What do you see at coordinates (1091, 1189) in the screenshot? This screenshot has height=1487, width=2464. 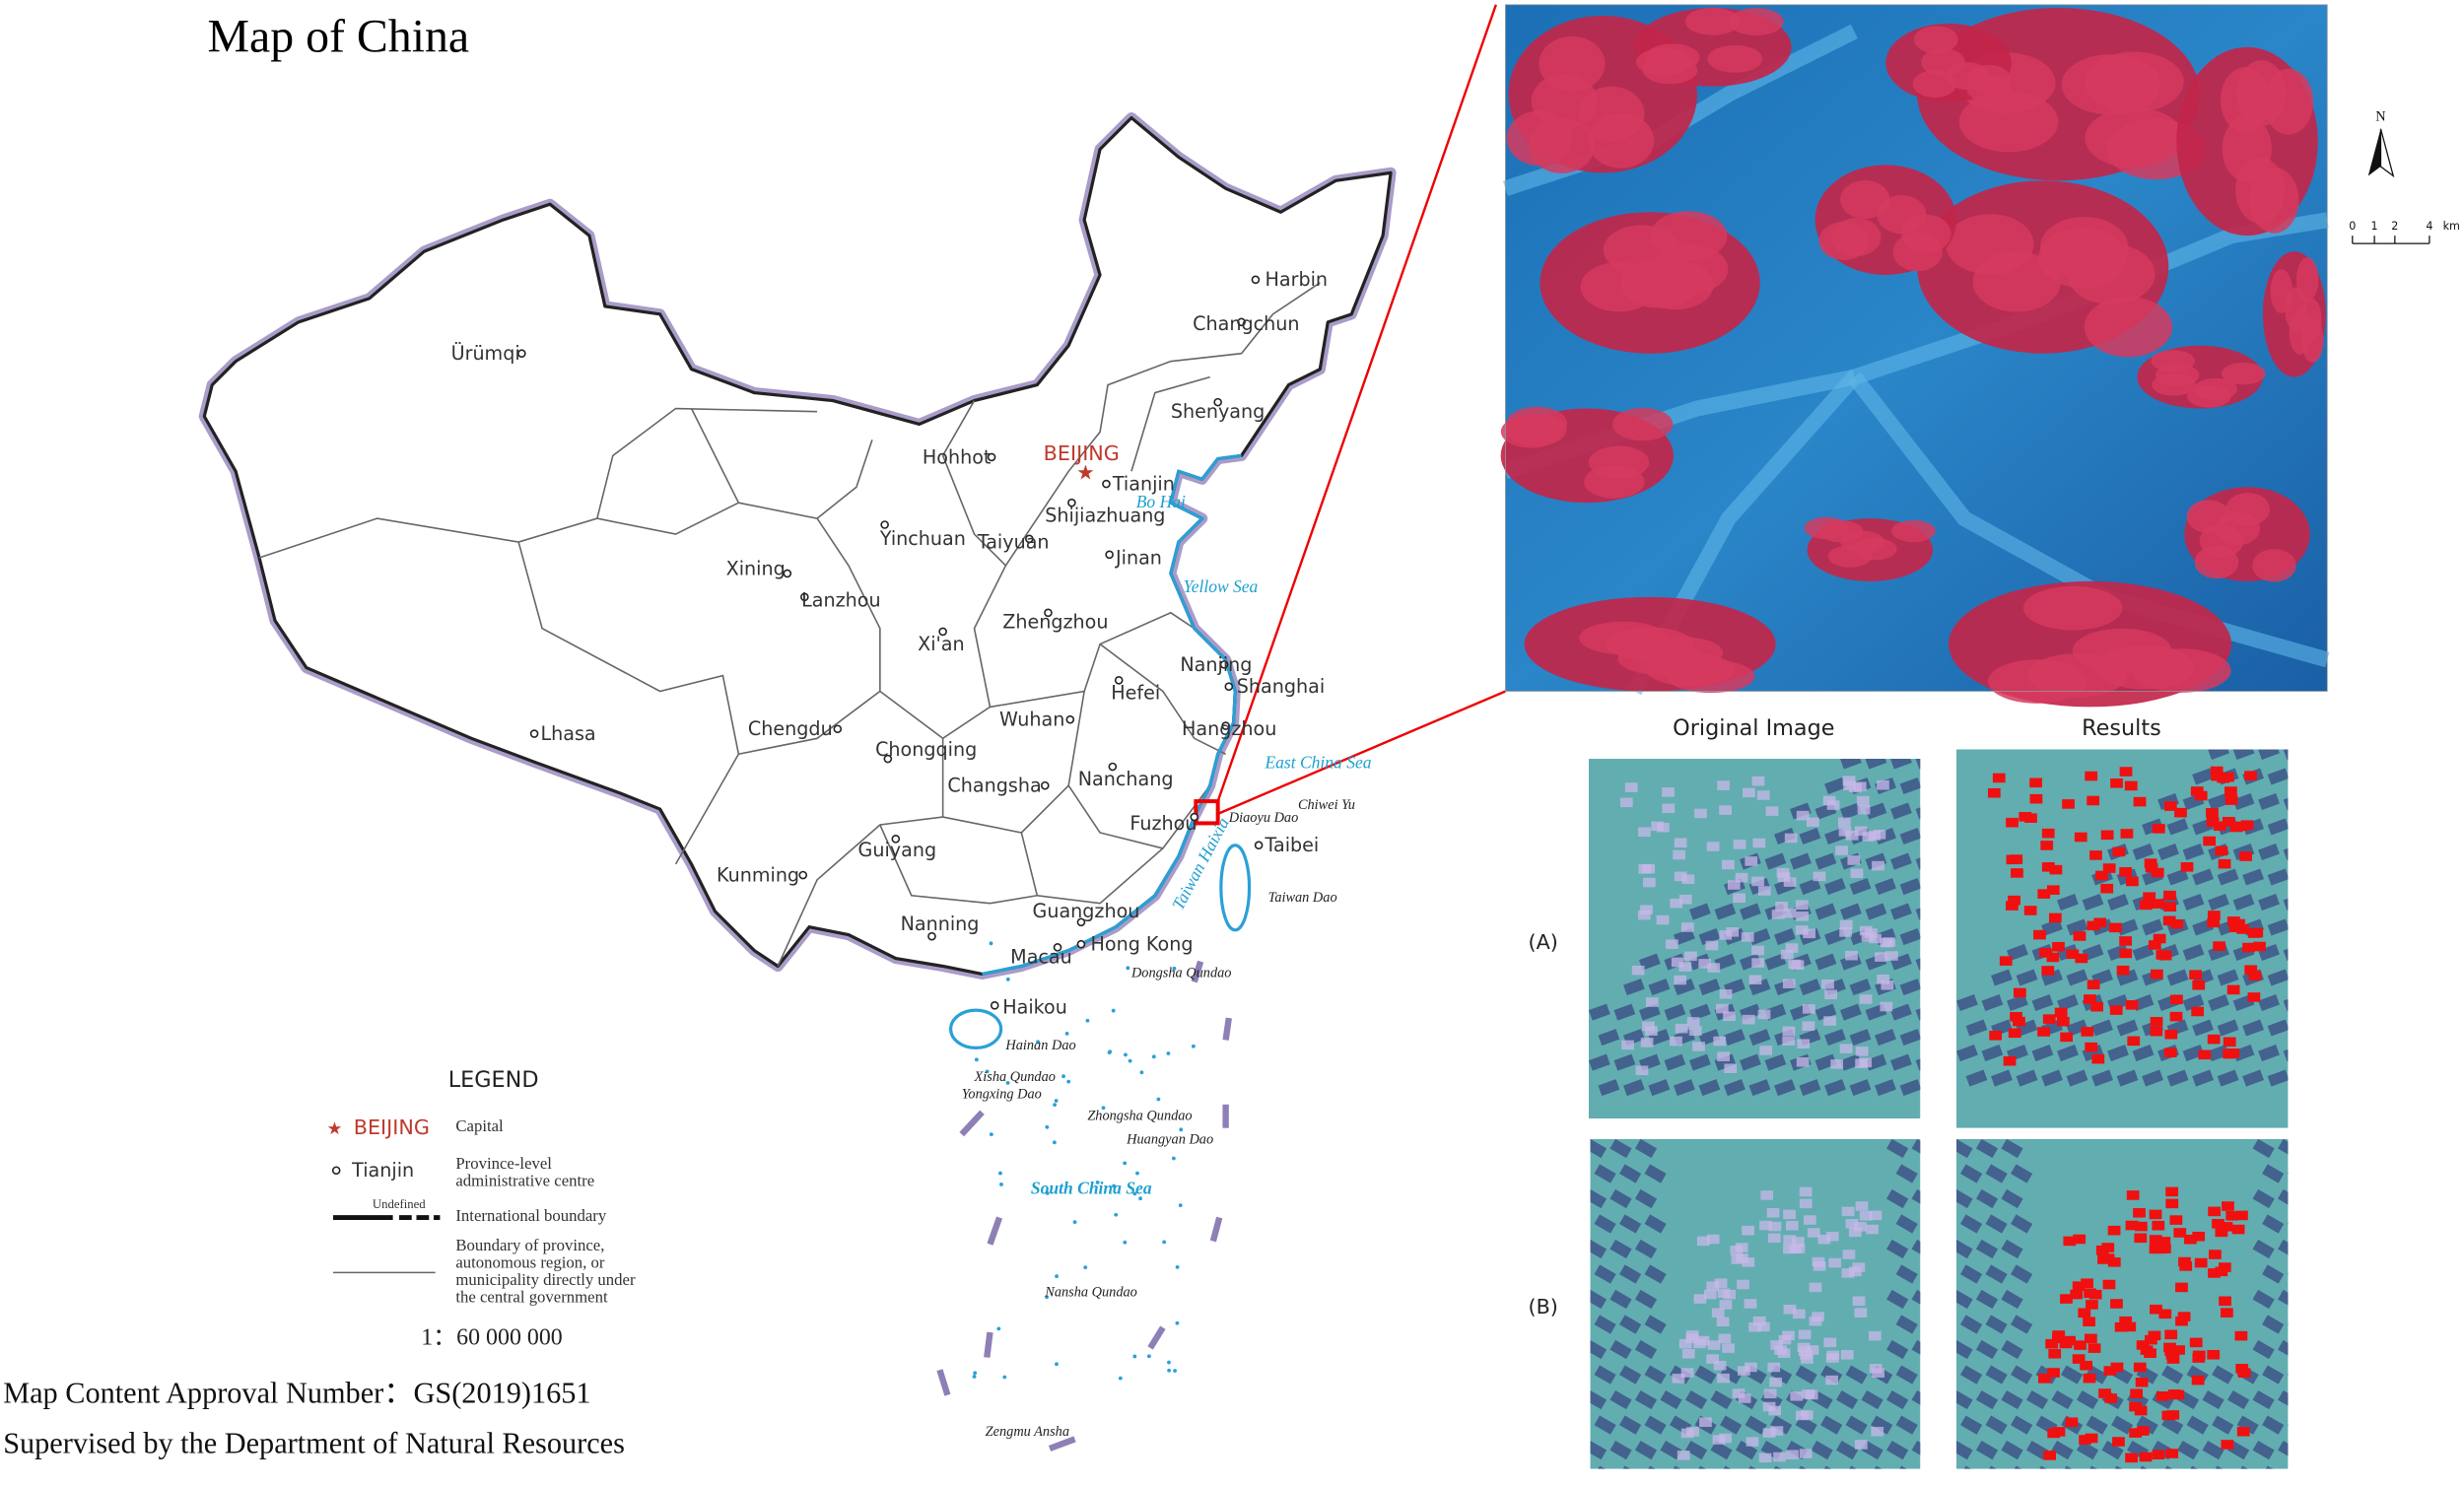 I see `sea-label: South China Sea` at bounding box center [1091, 1189].